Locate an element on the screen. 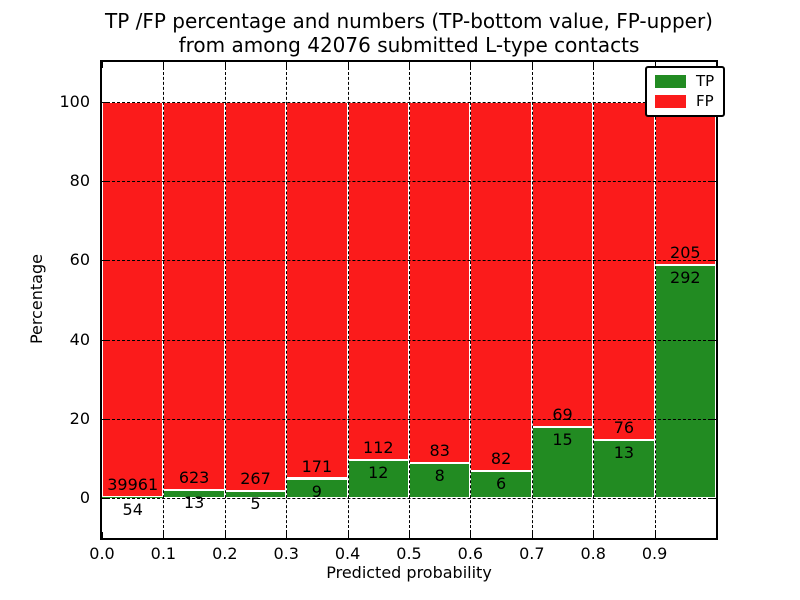 Image resolution: width=800 pixels, height=600 pixels. x-tick-label: 0.8 is located at coordinates (593, 553).